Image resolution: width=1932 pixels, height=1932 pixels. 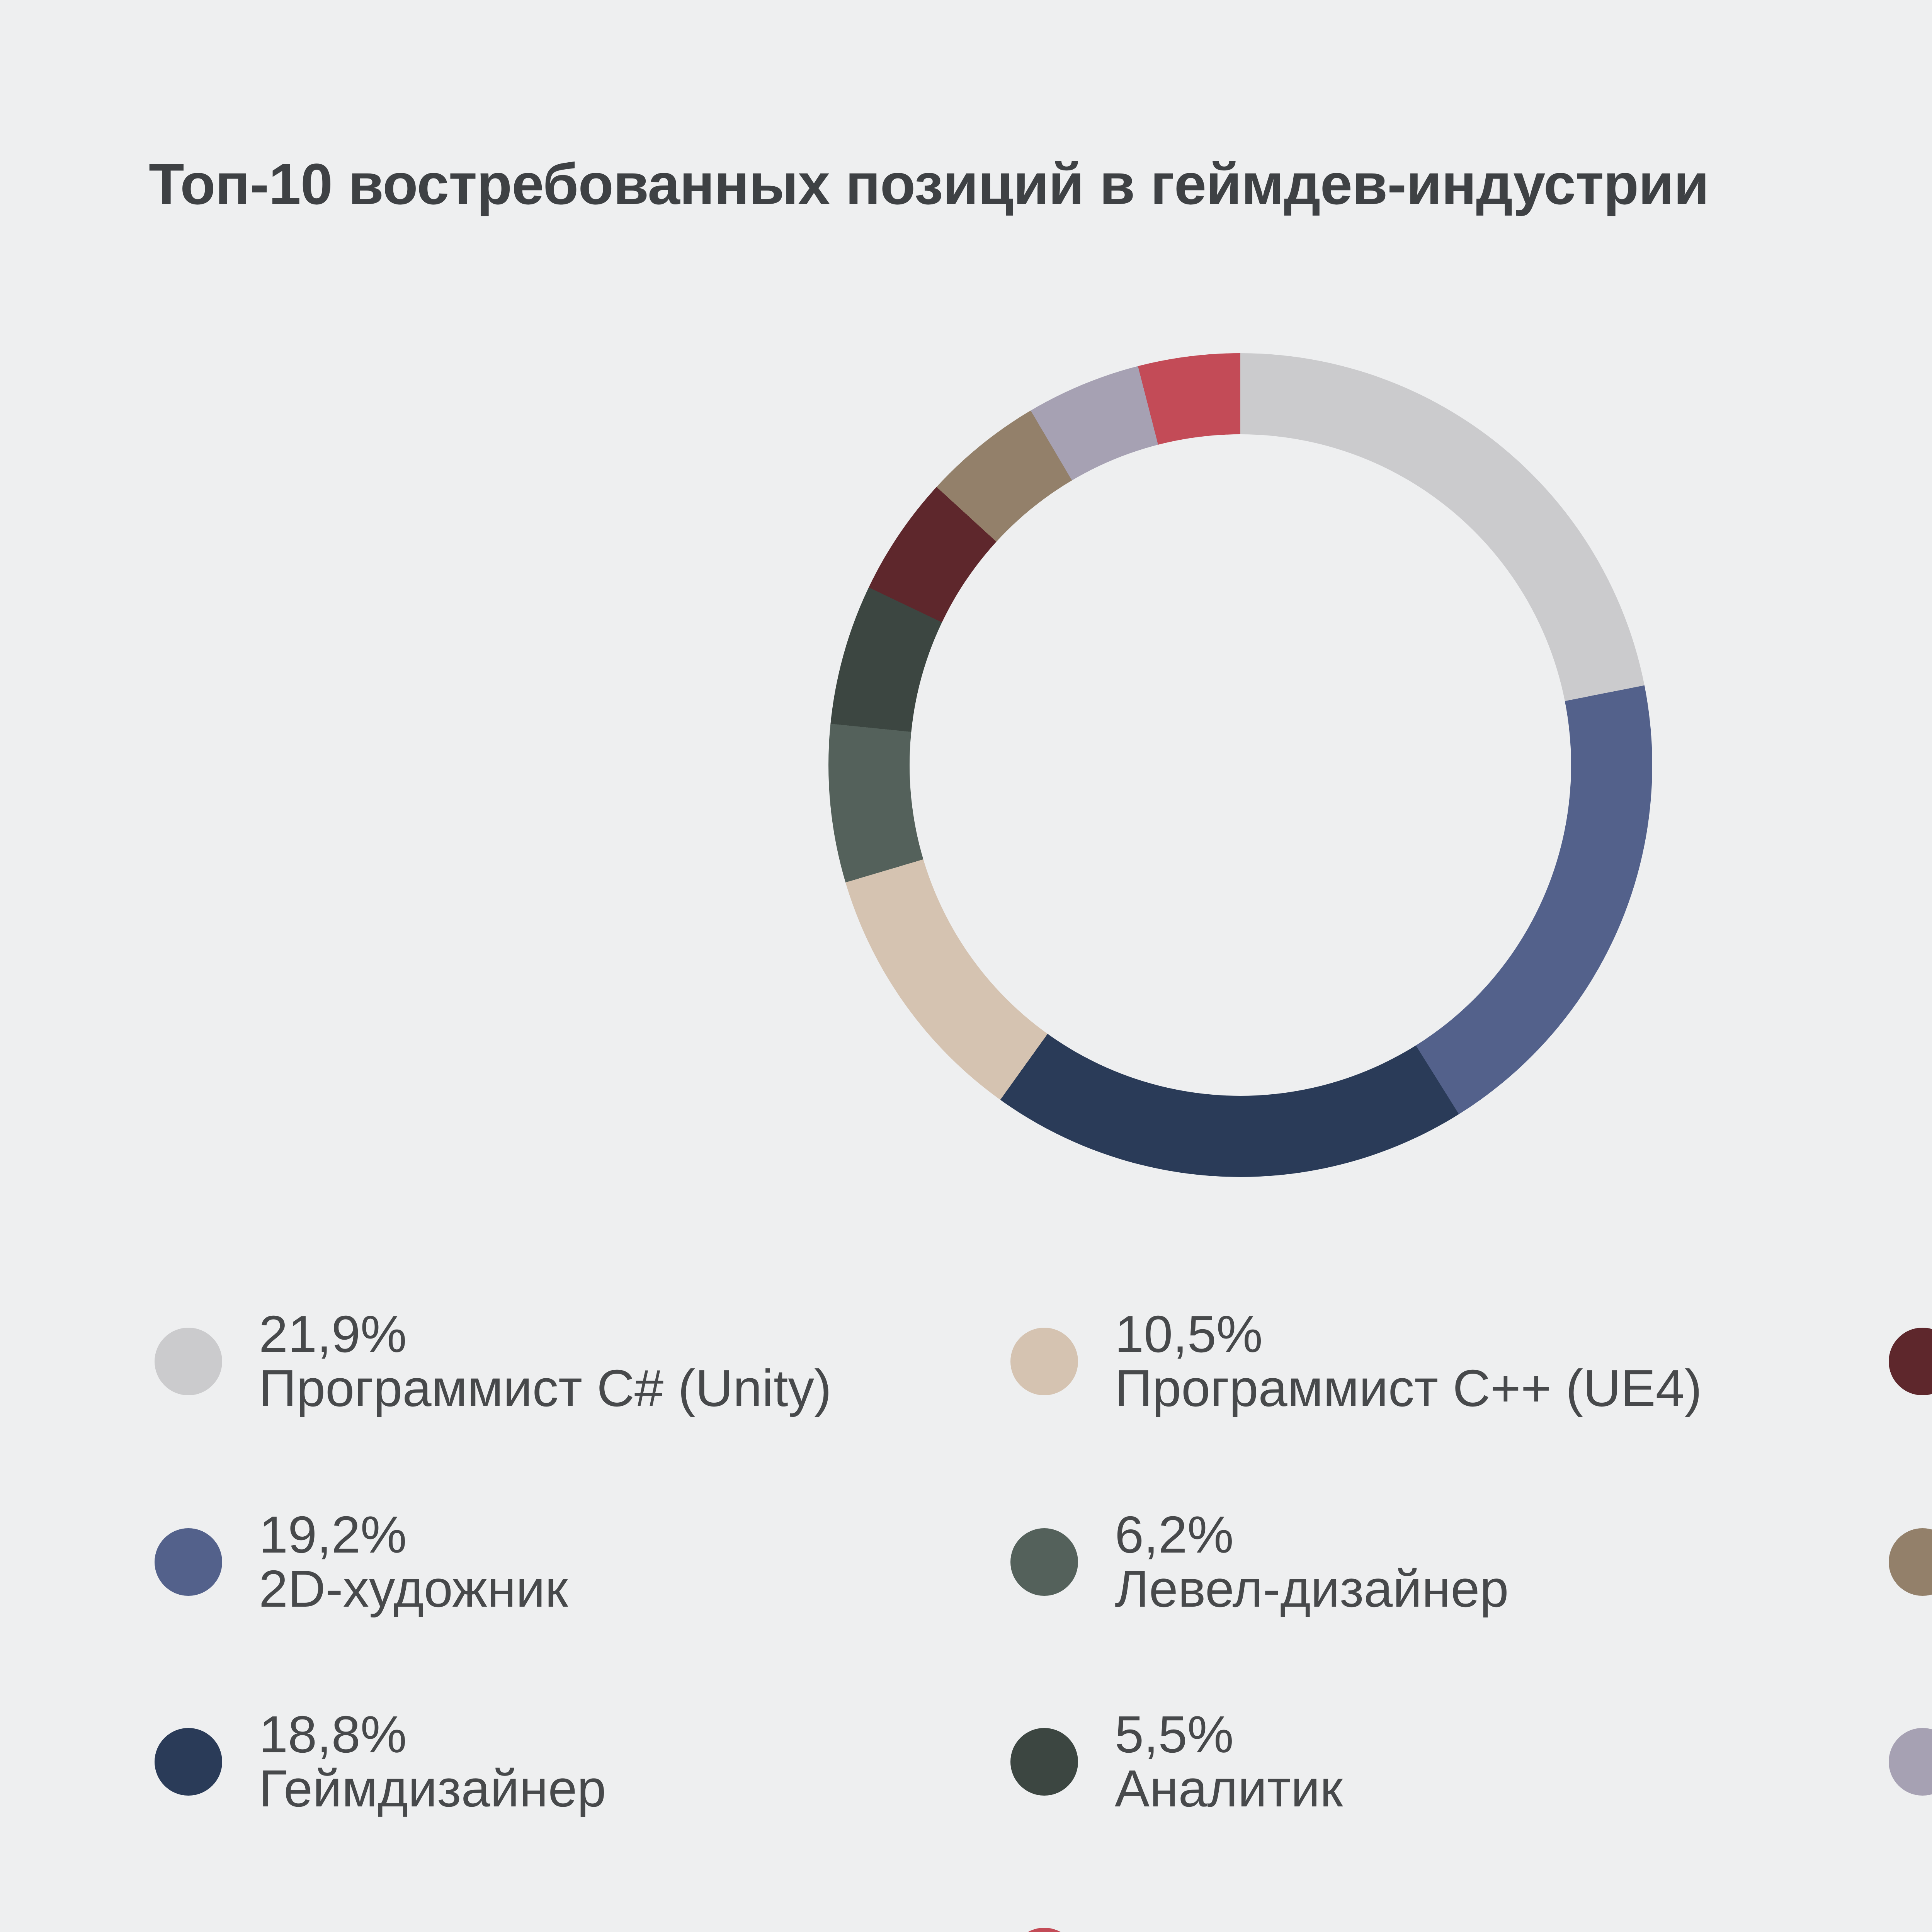 What do you see at coordinates (432, 1788) in the screenshot?
I see `legend-label: Геймдизайнер` at bounding box center [432, 1788].